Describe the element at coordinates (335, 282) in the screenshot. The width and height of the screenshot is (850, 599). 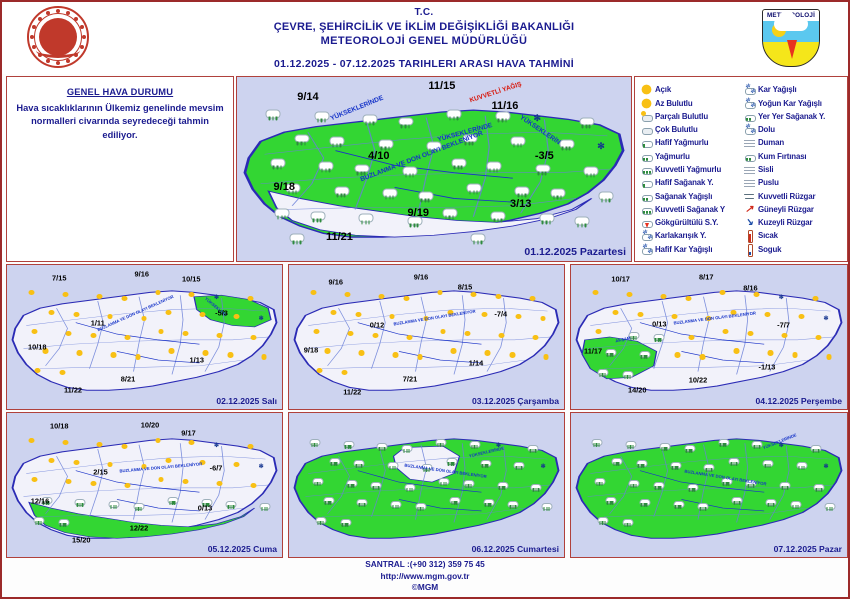
I see `temperature-label: 9/16` at that location.